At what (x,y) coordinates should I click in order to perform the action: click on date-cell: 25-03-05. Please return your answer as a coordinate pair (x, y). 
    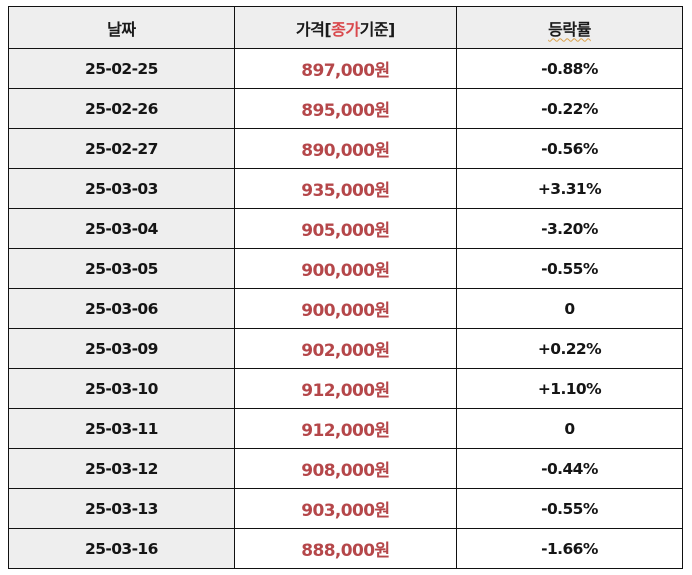
    Looking at the image, I should click on (121, 268).